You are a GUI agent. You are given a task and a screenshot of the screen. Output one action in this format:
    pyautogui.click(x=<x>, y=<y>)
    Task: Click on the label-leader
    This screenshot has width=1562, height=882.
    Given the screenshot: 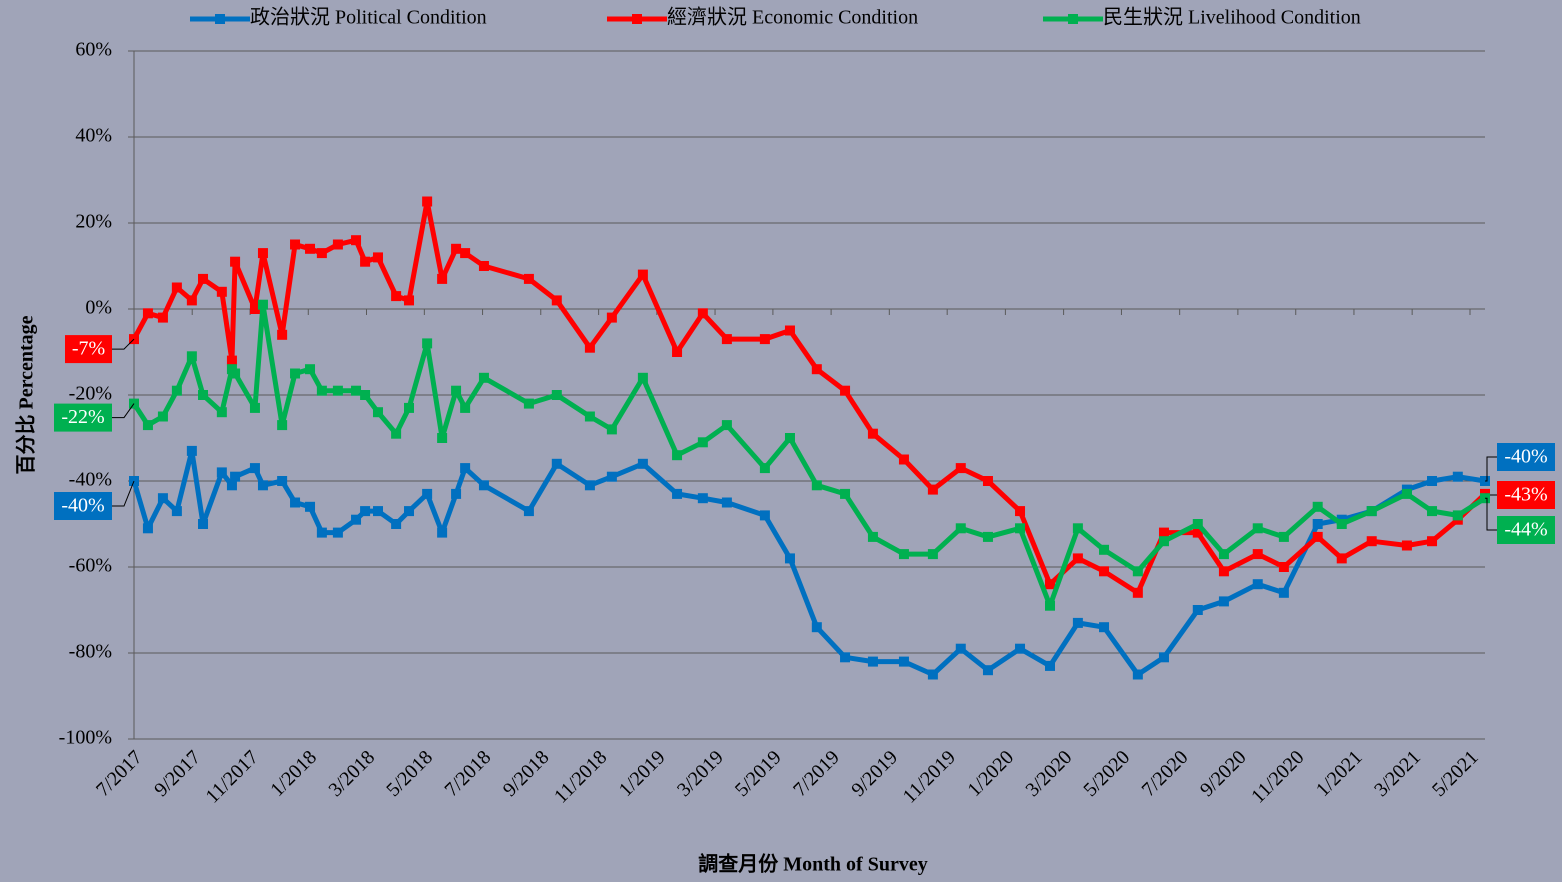 What is the action you would take?
    pyautogui.click(x=123, y=493)
    